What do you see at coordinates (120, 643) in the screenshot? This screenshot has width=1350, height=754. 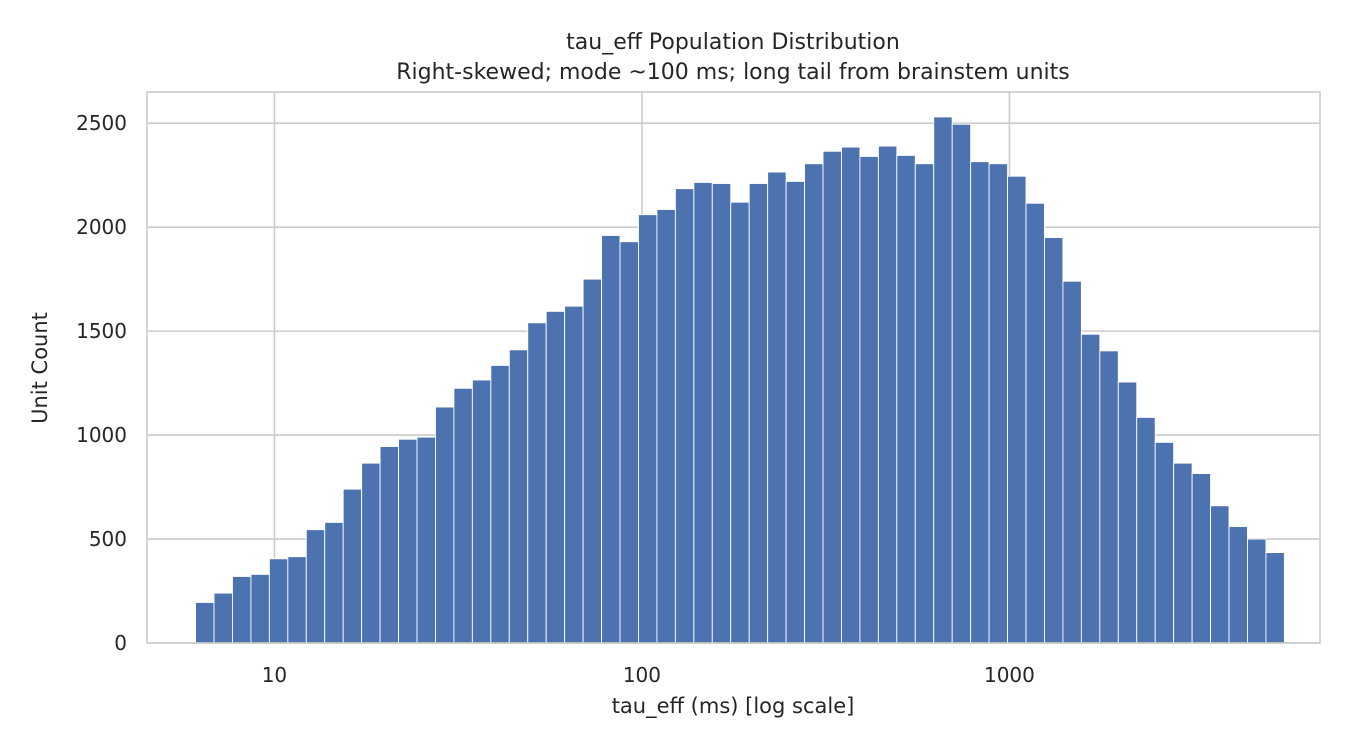 I see `y-tick-label: 0` at bounding box center [120, 643].